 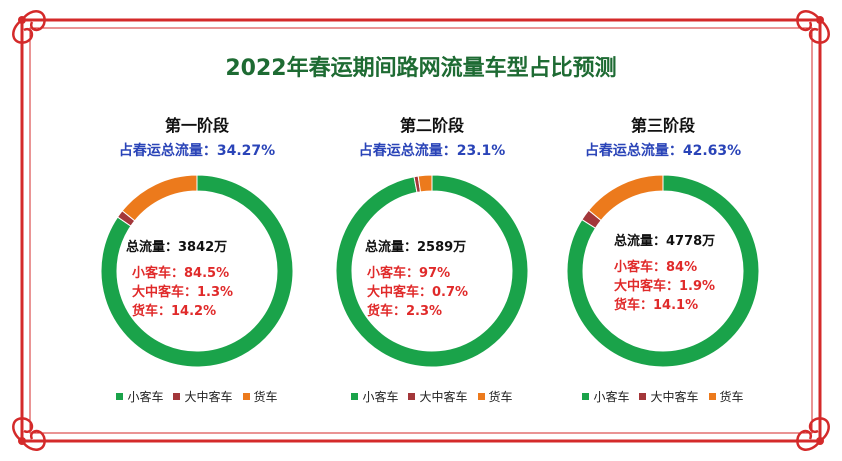 I want to click on share-label: 占春运总流量：23.1%, so click(x=432, y=151).